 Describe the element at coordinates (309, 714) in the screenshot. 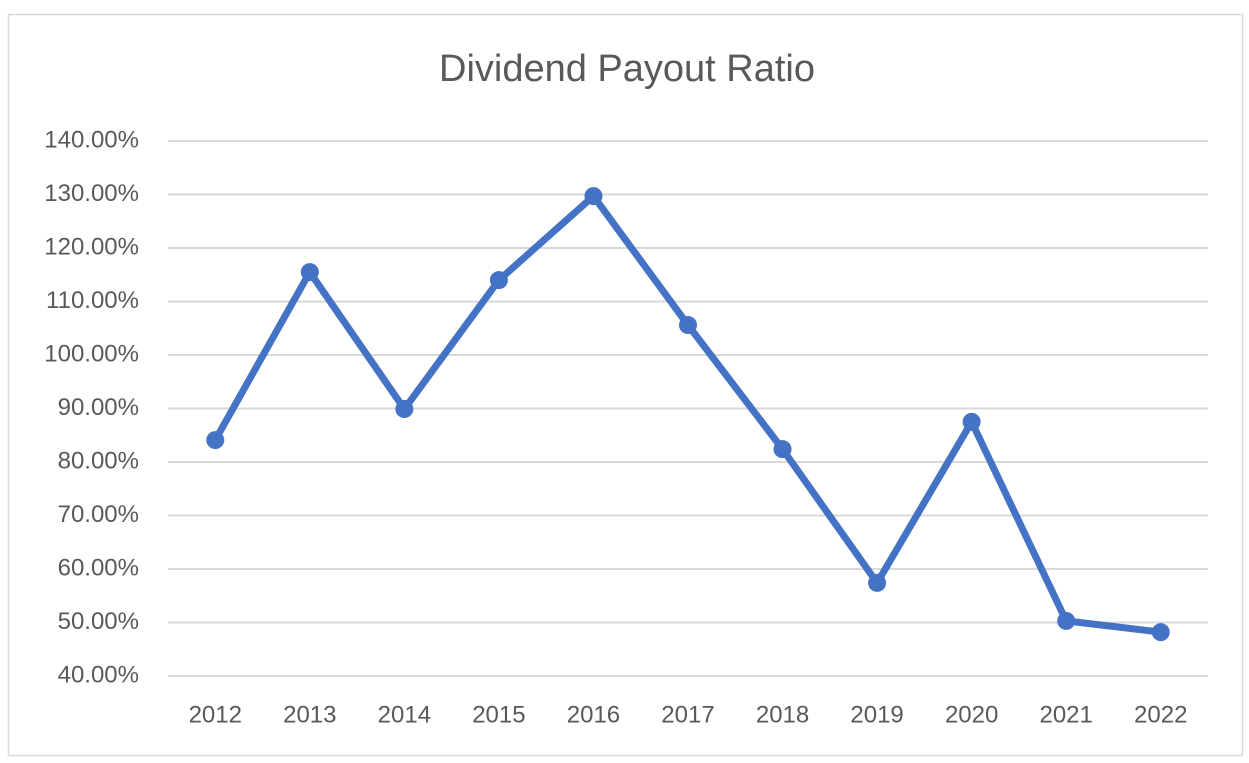

I see `x-tick-label: 2013` at that location.